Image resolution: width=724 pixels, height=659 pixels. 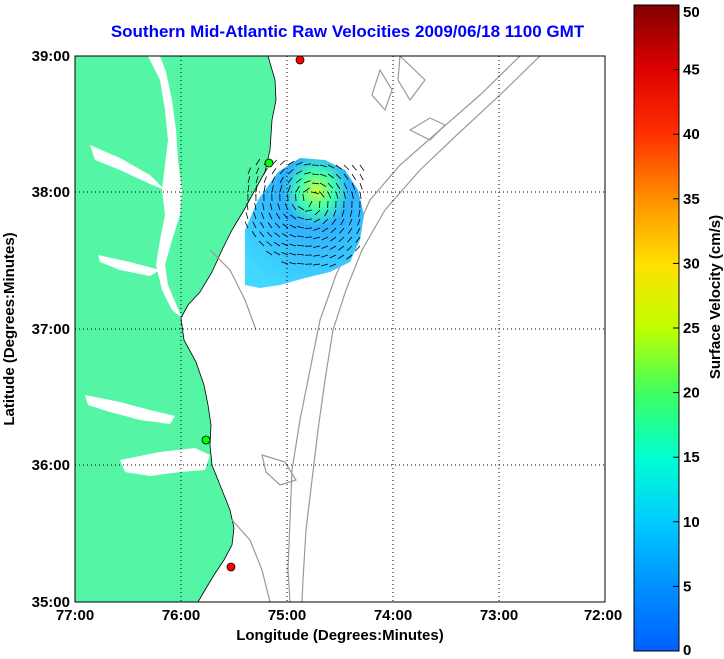 I want to click on colorbar, so click(x=656, y=328).